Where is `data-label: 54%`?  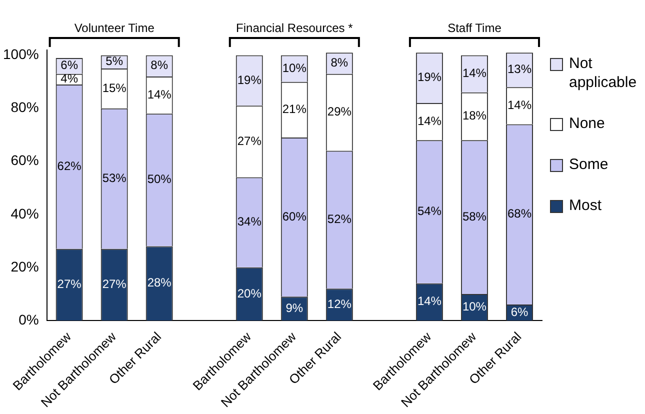 data-label: 54% is located at coordinates (429, 211).